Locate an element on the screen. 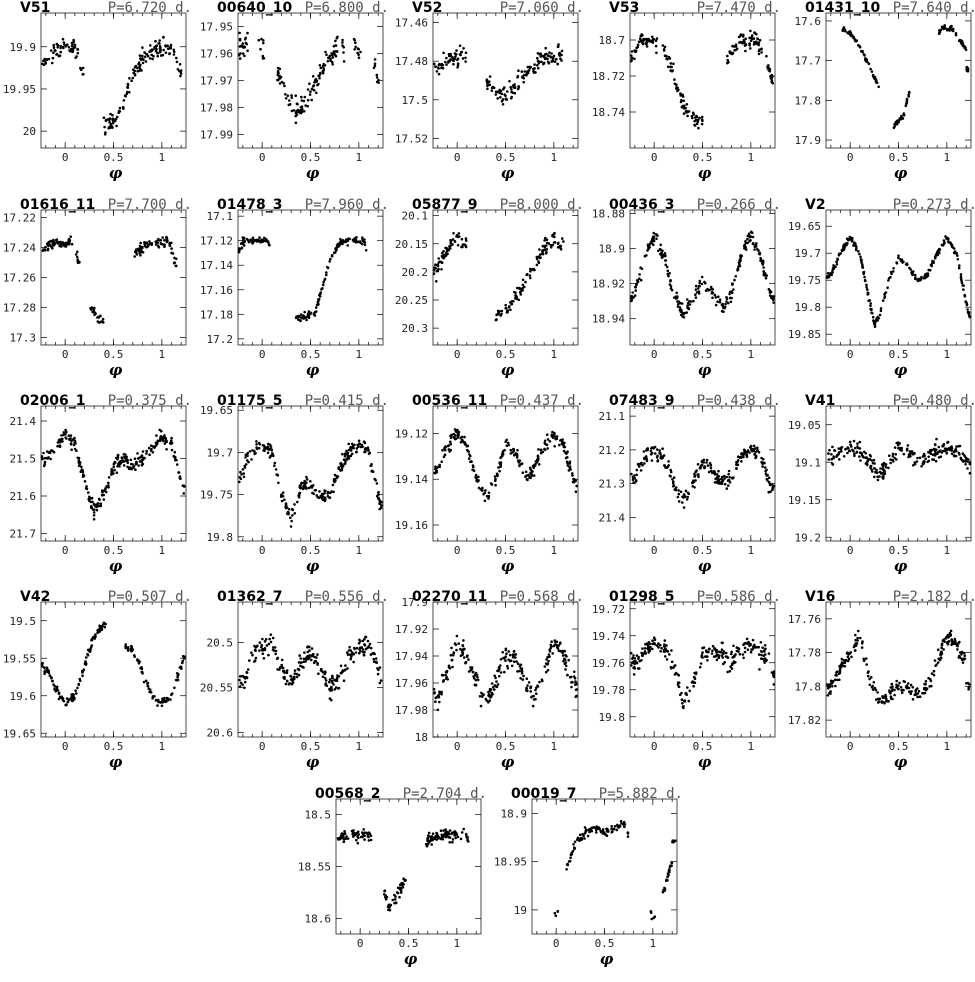  y-tick-label: 17.7 is located at coordinates (808, 61).